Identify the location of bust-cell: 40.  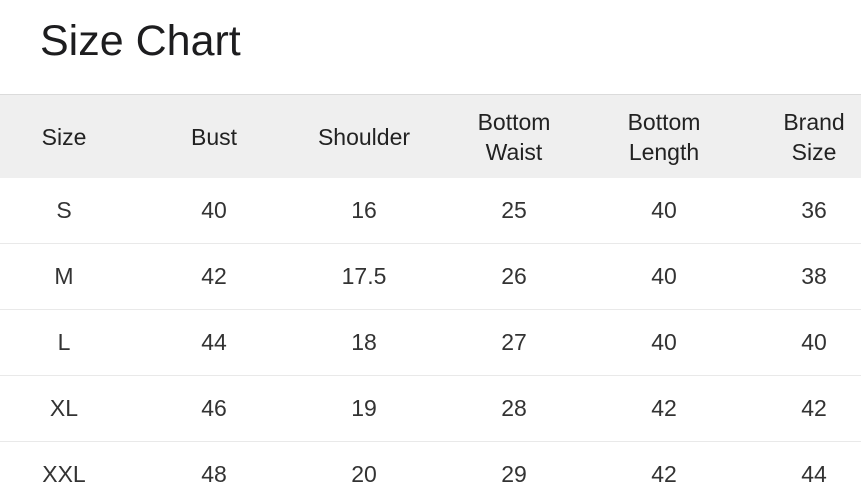
(214, 211).